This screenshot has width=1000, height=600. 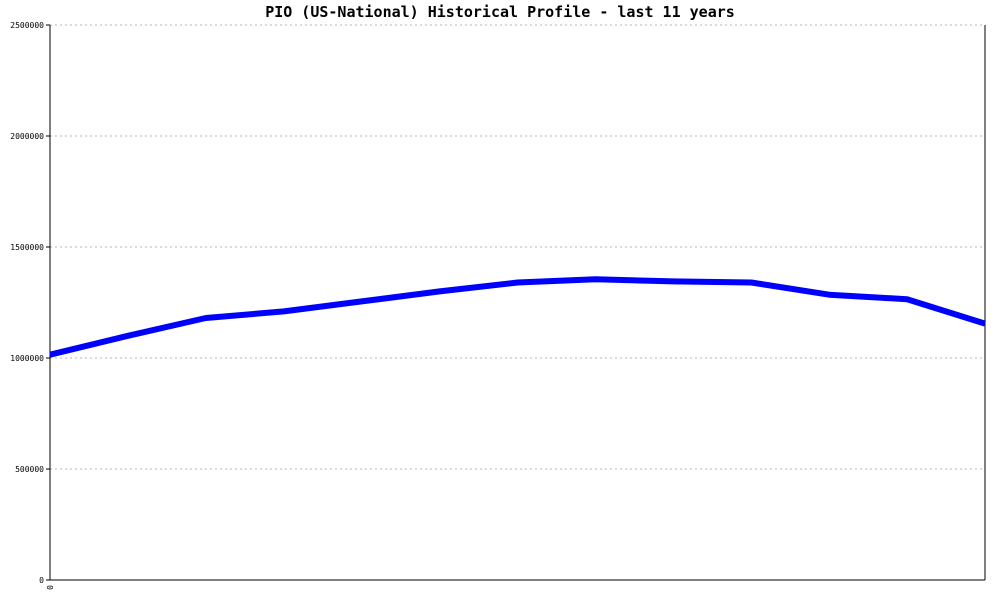 I want to click on y-tick-label: 0, so click(x=41, y=580).